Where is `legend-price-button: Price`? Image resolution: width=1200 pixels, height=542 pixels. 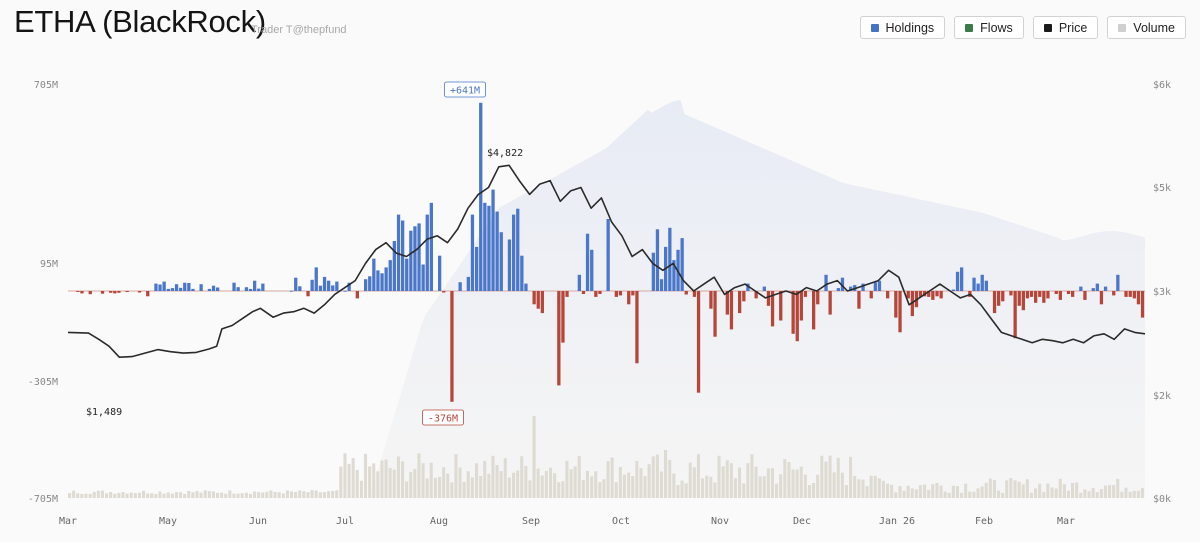
legend-price-button: Price is located at coordinates (1065, 27).